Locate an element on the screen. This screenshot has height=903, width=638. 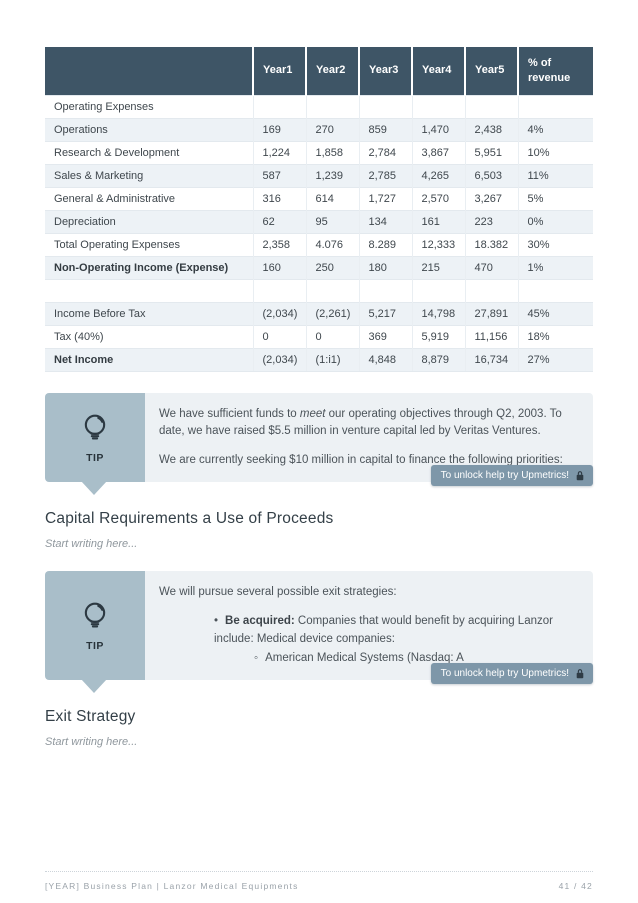
row-label is located at coordinates (149, 290).